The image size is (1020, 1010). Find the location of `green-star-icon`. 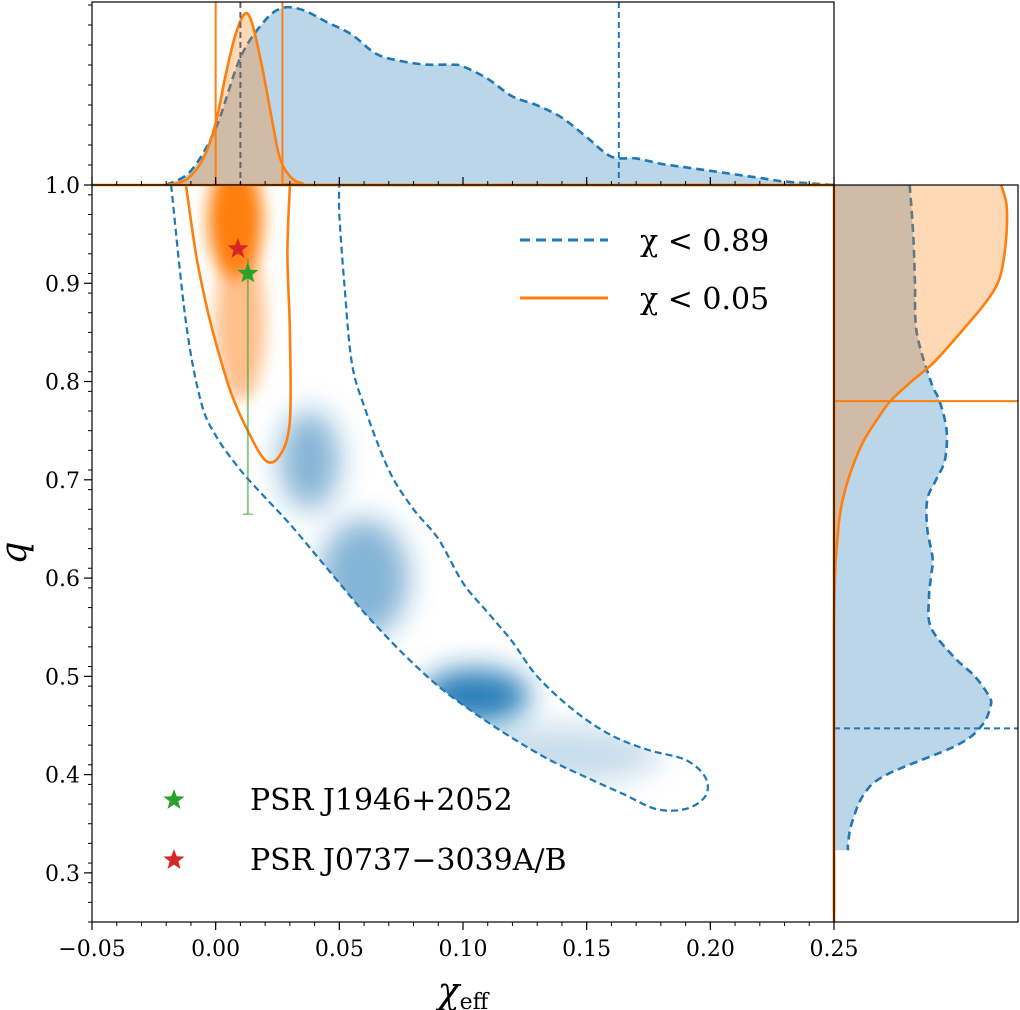

green-star-icon is located at coordinates (174, 799).